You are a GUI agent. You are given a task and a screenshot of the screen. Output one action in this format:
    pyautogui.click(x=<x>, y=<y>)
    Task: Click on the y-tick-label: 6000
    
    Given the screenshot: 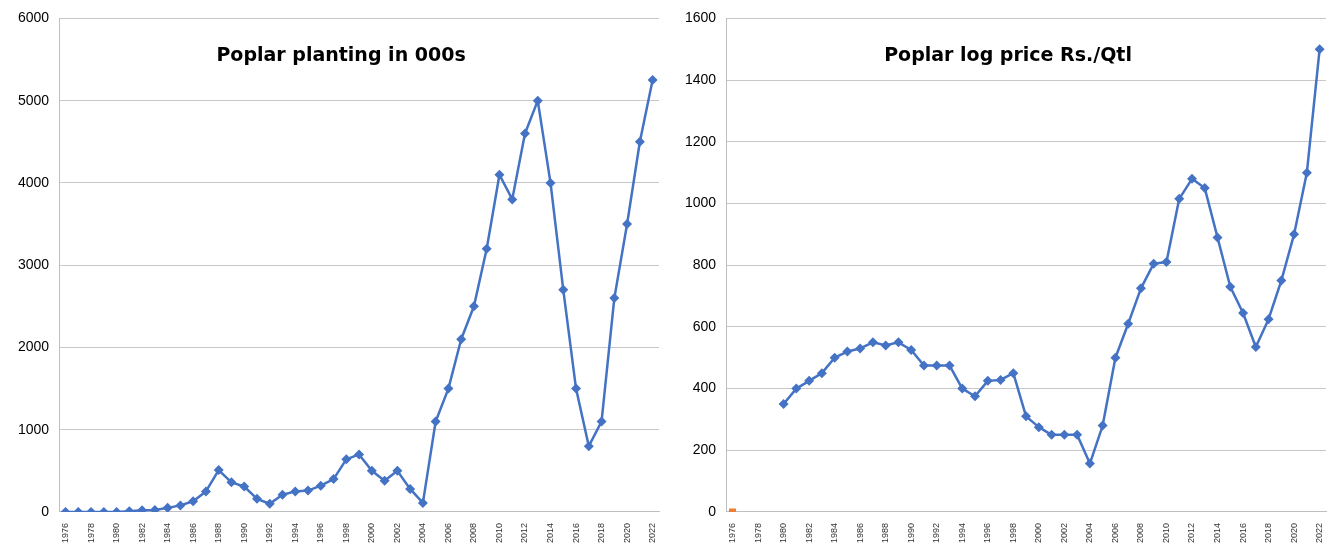 What is the action you would take?
    pyautogui.click(x=33, y=17)
    